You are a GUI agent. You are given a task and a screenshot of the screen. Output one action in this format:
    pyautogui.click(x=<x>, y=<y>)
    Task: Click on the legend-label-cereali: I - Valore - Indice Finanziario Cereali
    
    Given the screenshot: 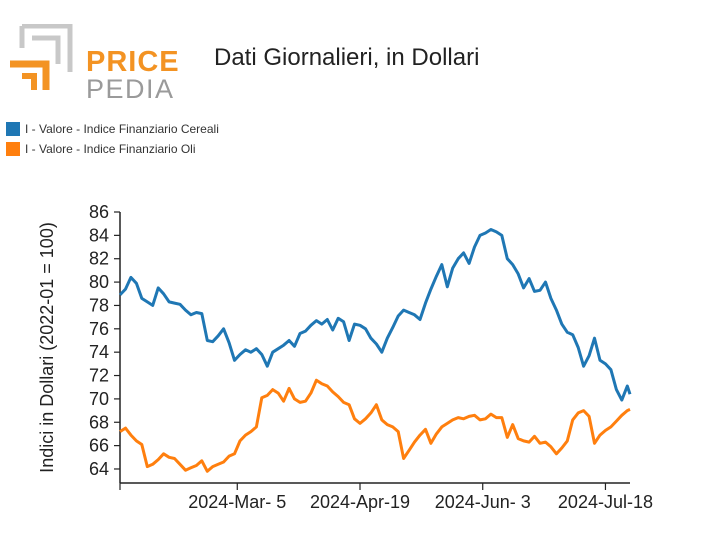 What is the action you would take?
    pyautogui.click(x=122, y=129)
    